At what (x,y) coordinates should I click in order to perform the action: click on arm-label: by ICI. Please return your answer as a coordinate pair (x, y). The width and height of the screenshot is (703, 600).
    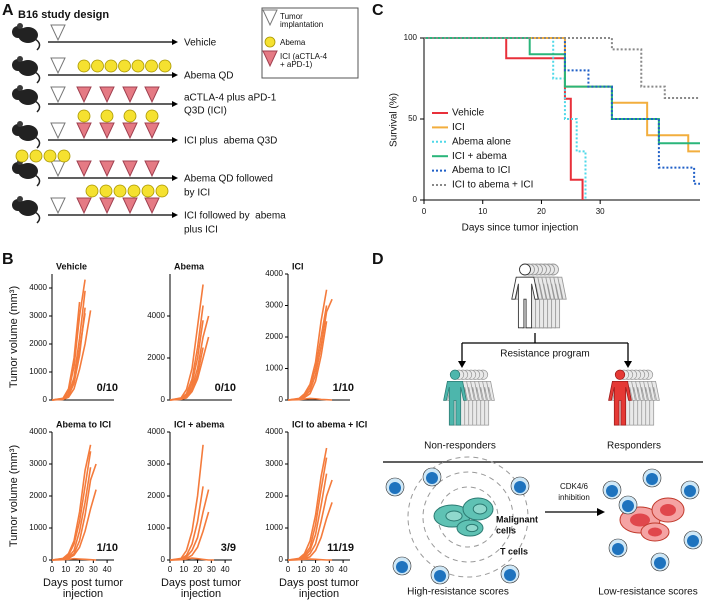
    Looking at the image, I should click on (197, 193).